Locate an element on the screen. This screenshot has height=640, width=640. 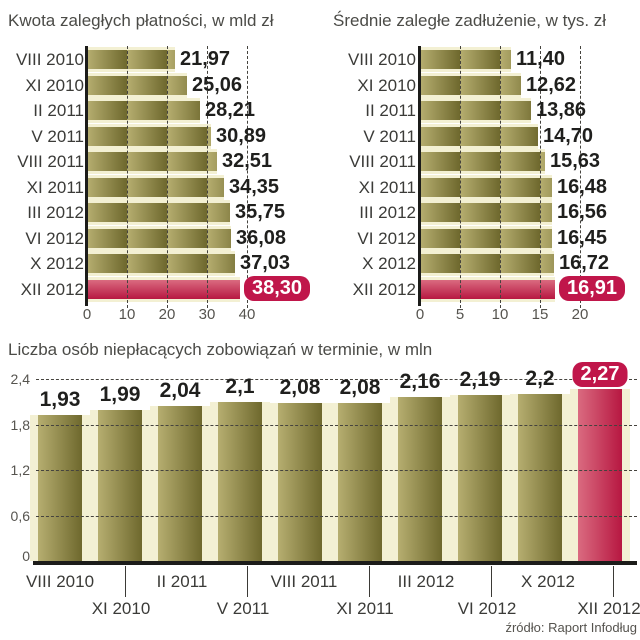
chart-title: Średnie zaległe zadłużenie, w tys. zł is located at coordinates (470, 20).